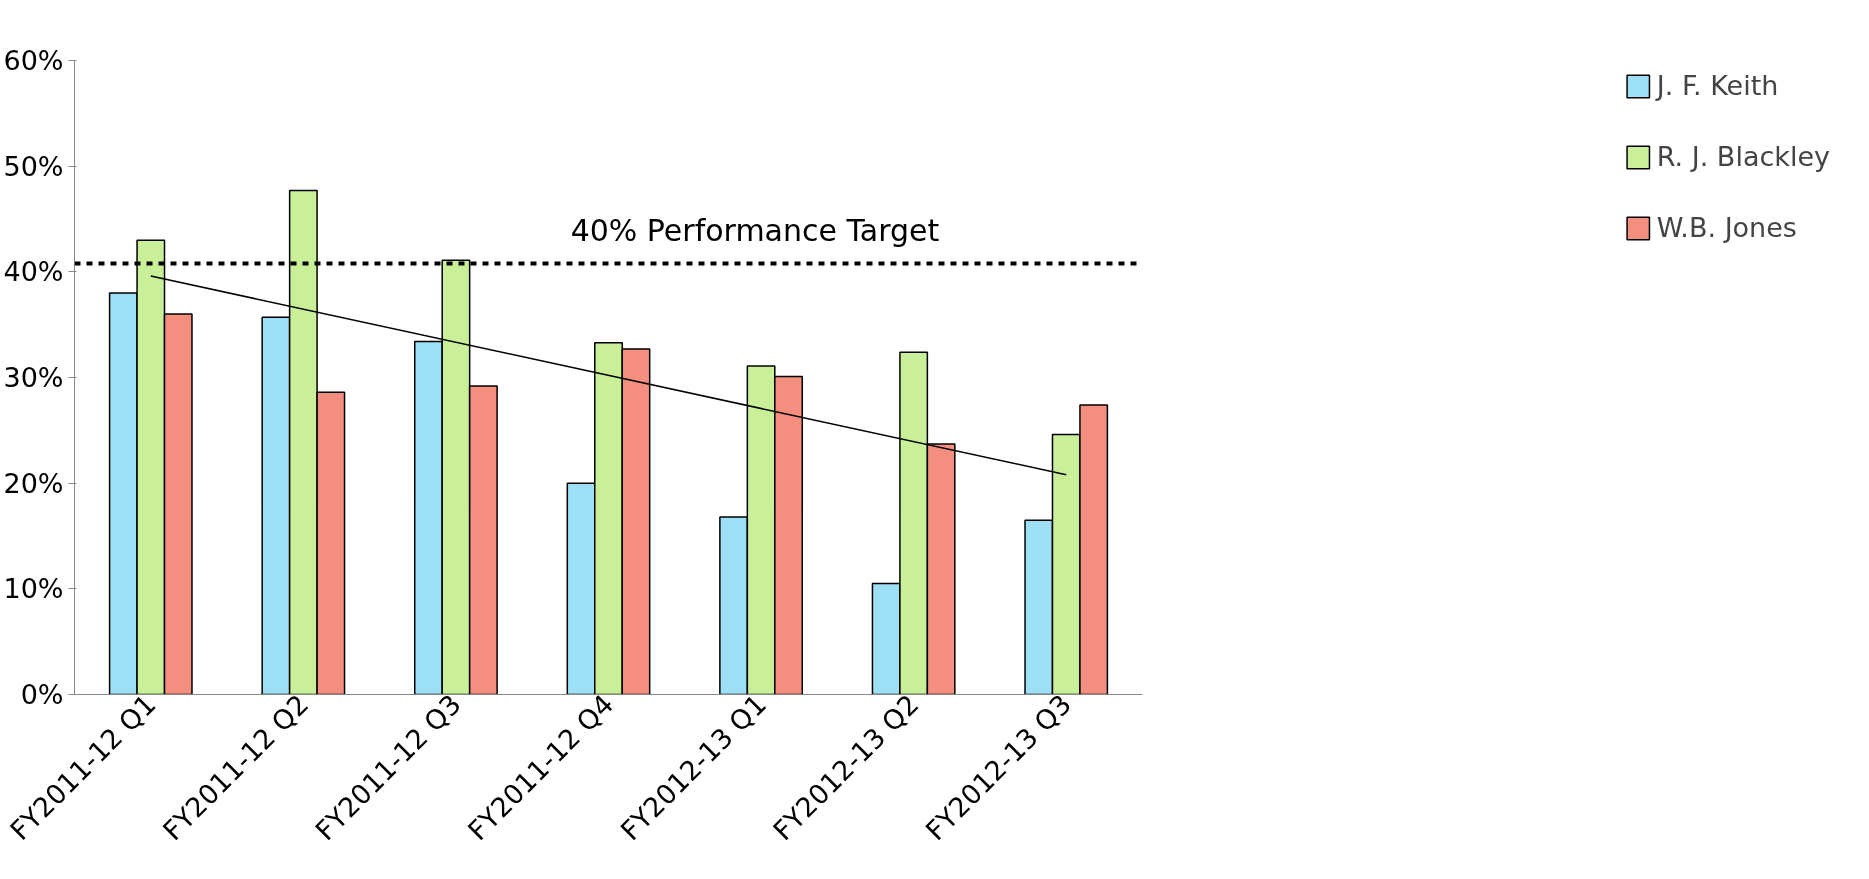  I want to click on y-tick-label: 10%, so click(33, 589).